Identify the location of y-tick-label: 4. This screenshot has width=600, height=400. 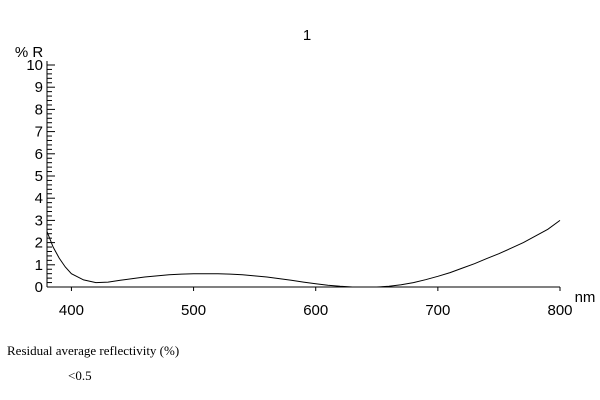
(39, 198).